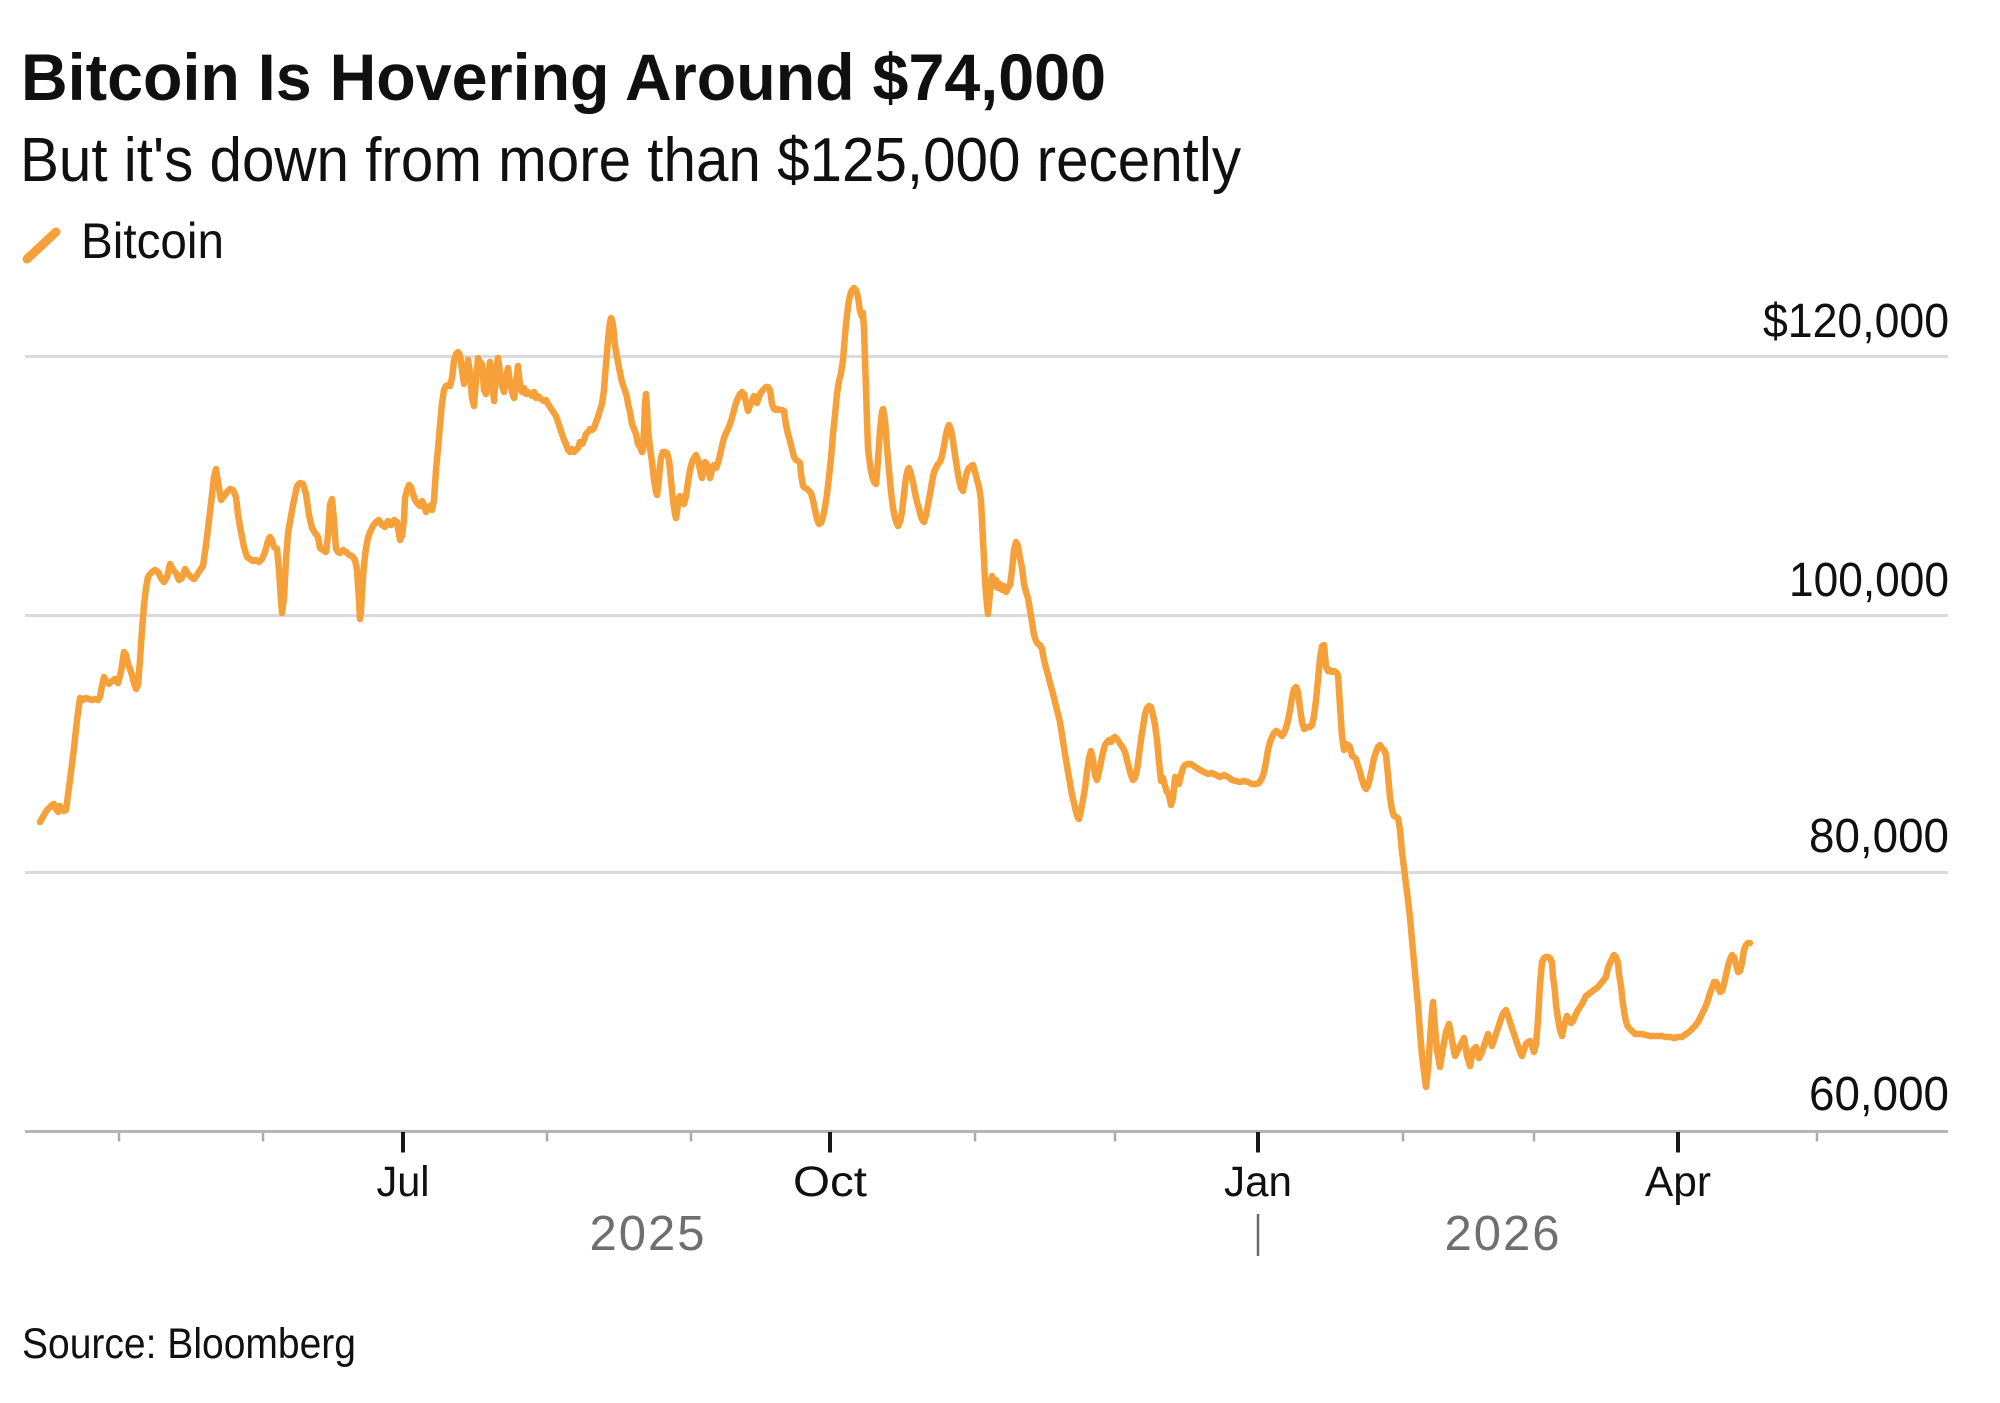 The height and width of the screenshot is (1403, 2000). I want to click on svg-text: $120,000, so click(1856, 321).